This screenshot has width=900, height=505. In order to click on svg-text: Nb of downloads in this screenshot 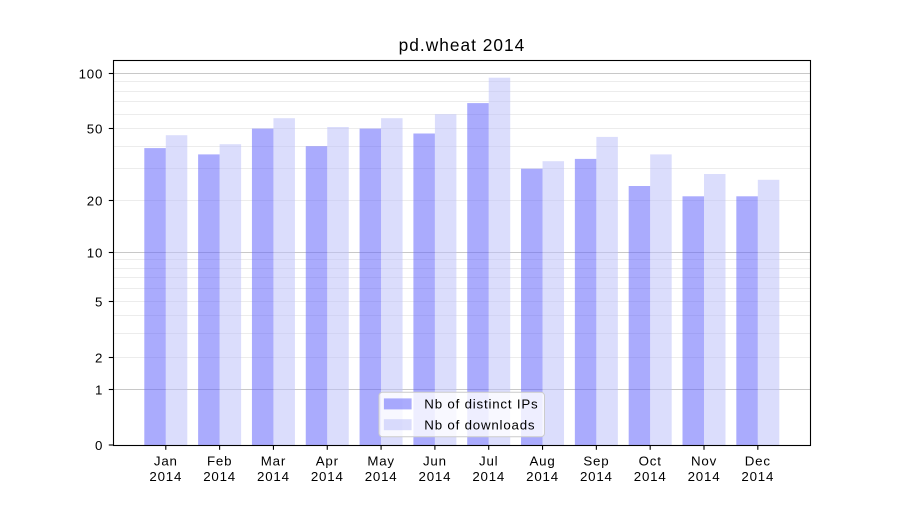, I will do `click(479, 425)`.